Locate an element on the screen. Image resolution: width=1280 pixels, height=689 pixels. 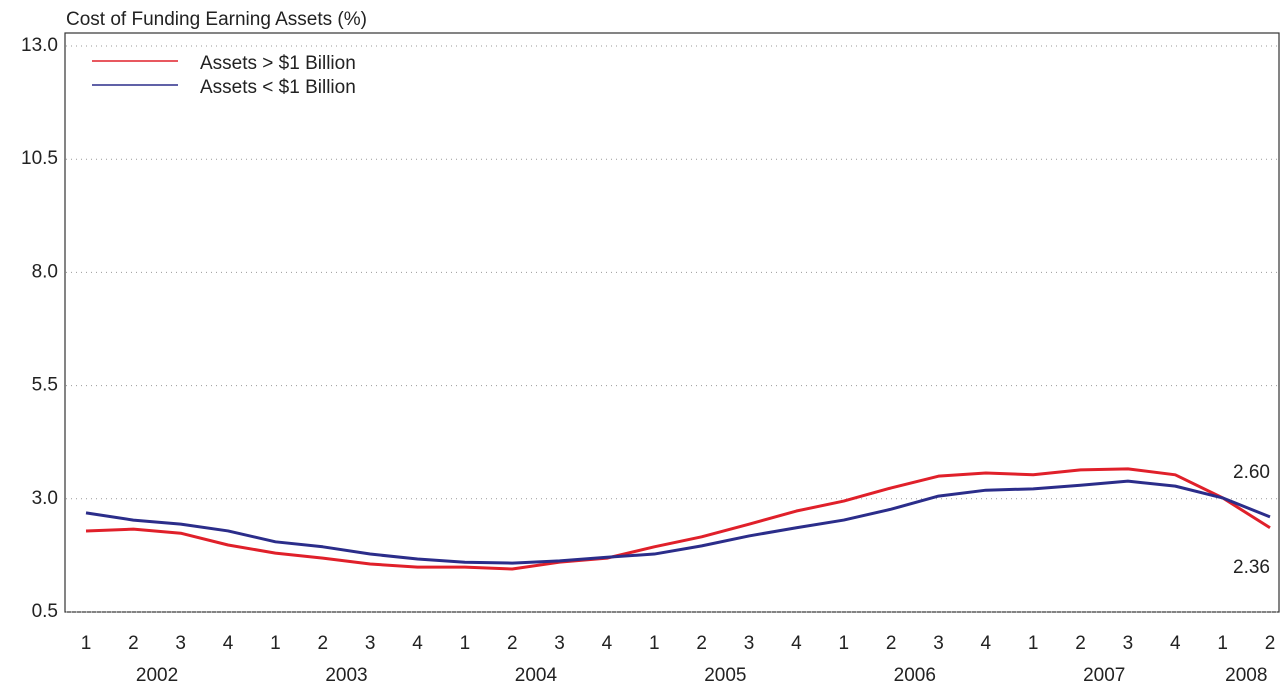
y-tick-label: 8.0 is located at coordinates (45, 271).